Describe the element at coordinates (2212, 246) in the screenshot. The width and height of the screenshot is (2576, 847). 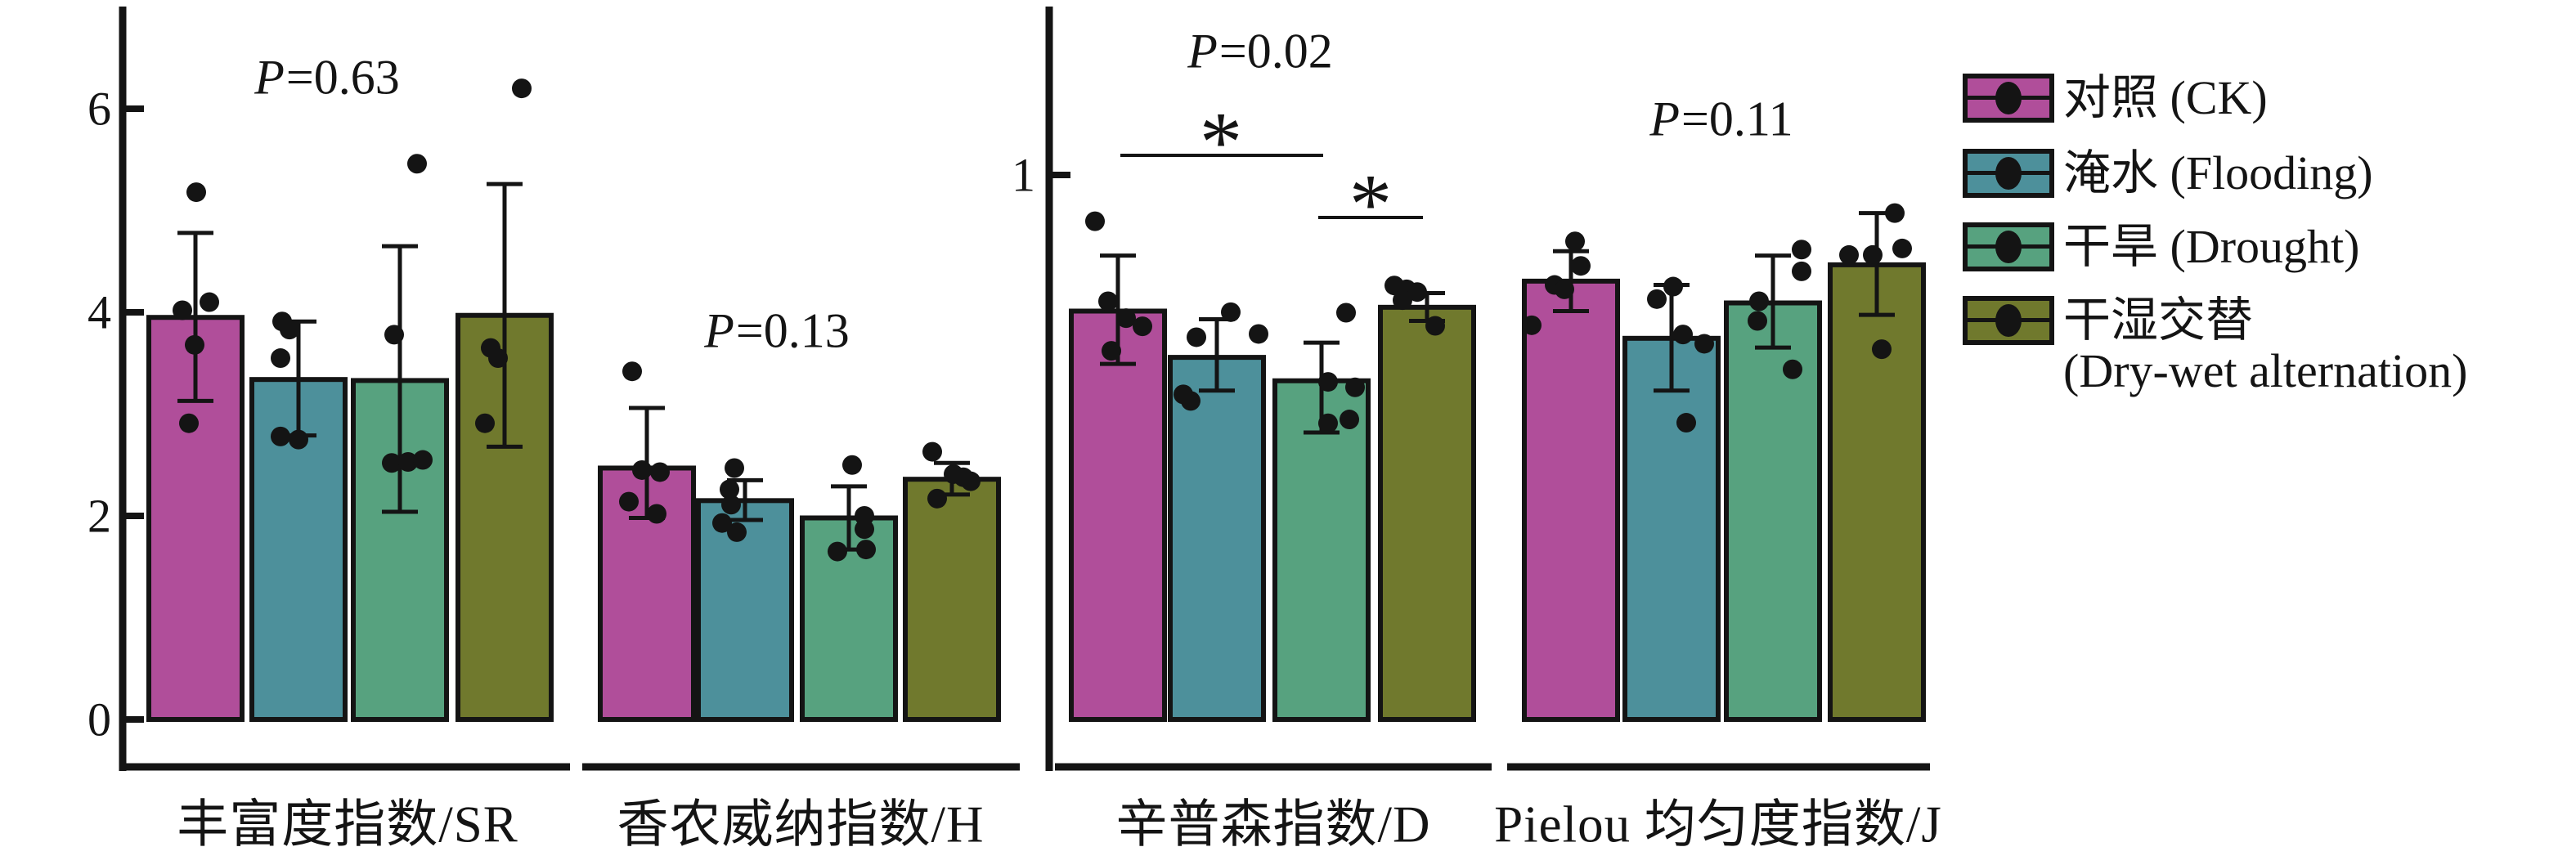
I see `legend-label-drought: 干旱 (Drought)` at that location.